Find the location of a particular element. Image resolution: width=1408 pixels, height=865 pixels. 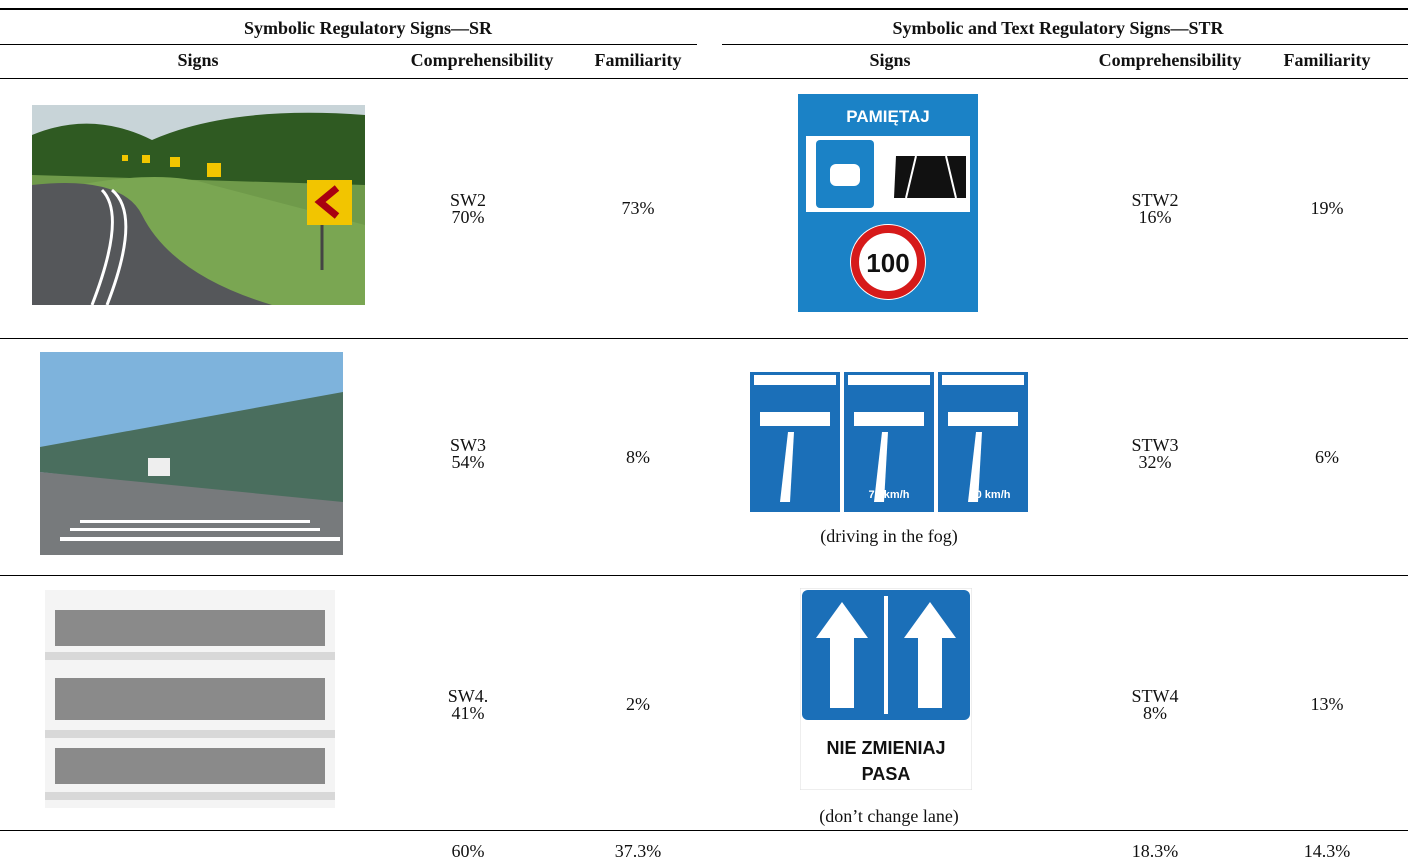

familiarity: 8% is located at coordinates (638, 457).